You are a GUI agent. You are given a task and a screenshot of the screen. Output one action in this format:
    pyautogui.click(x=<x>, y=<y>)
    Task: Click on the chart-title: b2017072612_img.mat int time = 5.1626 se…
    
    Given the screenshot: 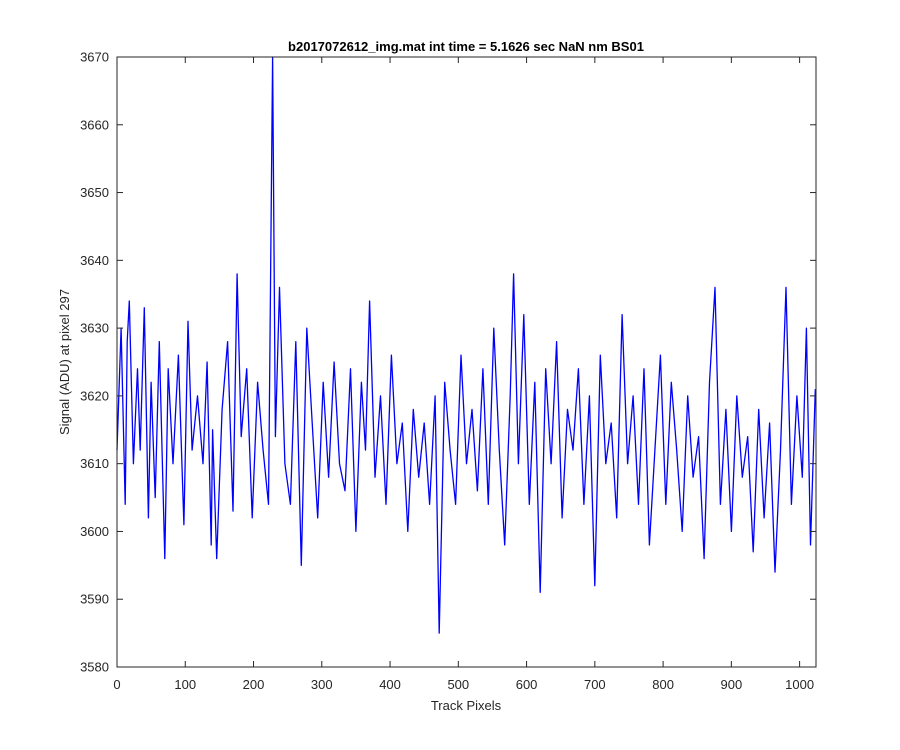 What is the action you would take?
    pyautogui.click(x=466, y=46)
    